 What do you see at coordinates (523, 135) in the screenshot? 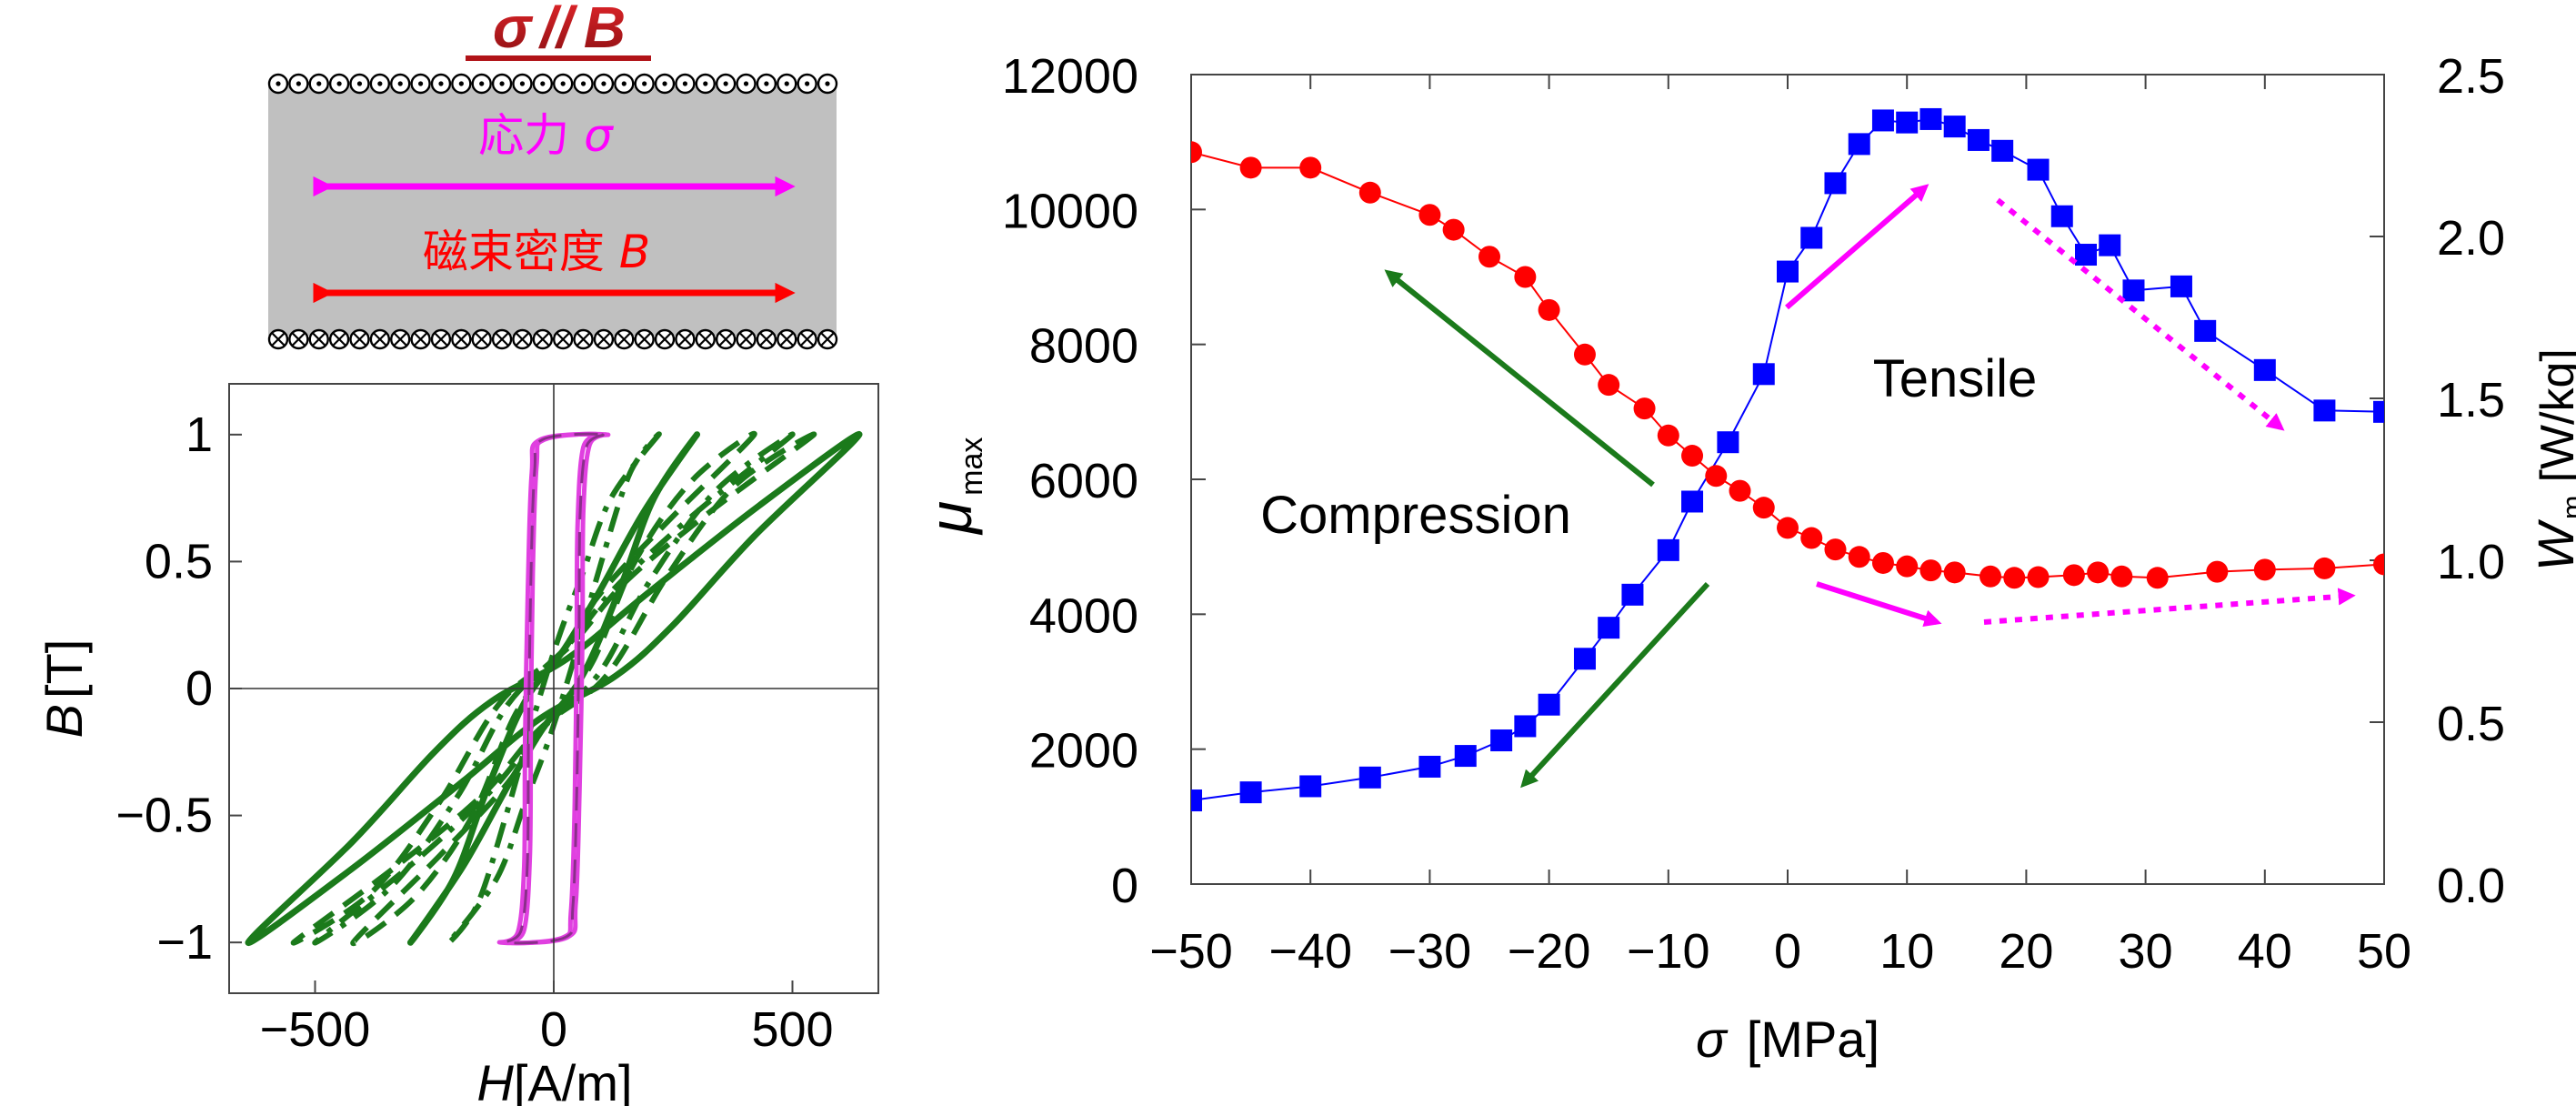
I see `stress-label: 応力` at bounding box center [523, 135].